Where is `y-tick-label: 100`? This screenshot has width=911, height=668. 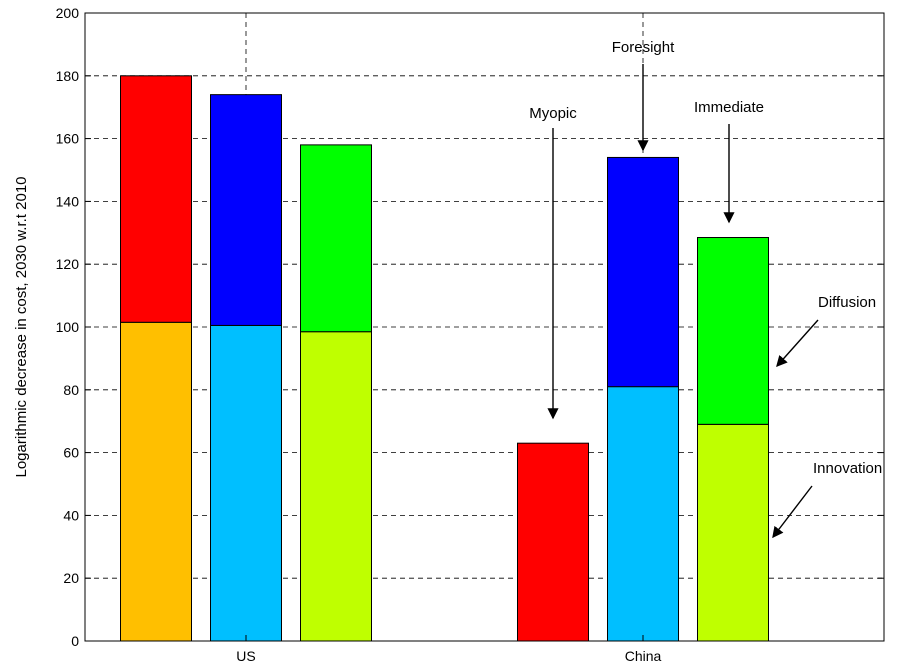
y-tick-label: 100 is located at coordinates (68, 327).